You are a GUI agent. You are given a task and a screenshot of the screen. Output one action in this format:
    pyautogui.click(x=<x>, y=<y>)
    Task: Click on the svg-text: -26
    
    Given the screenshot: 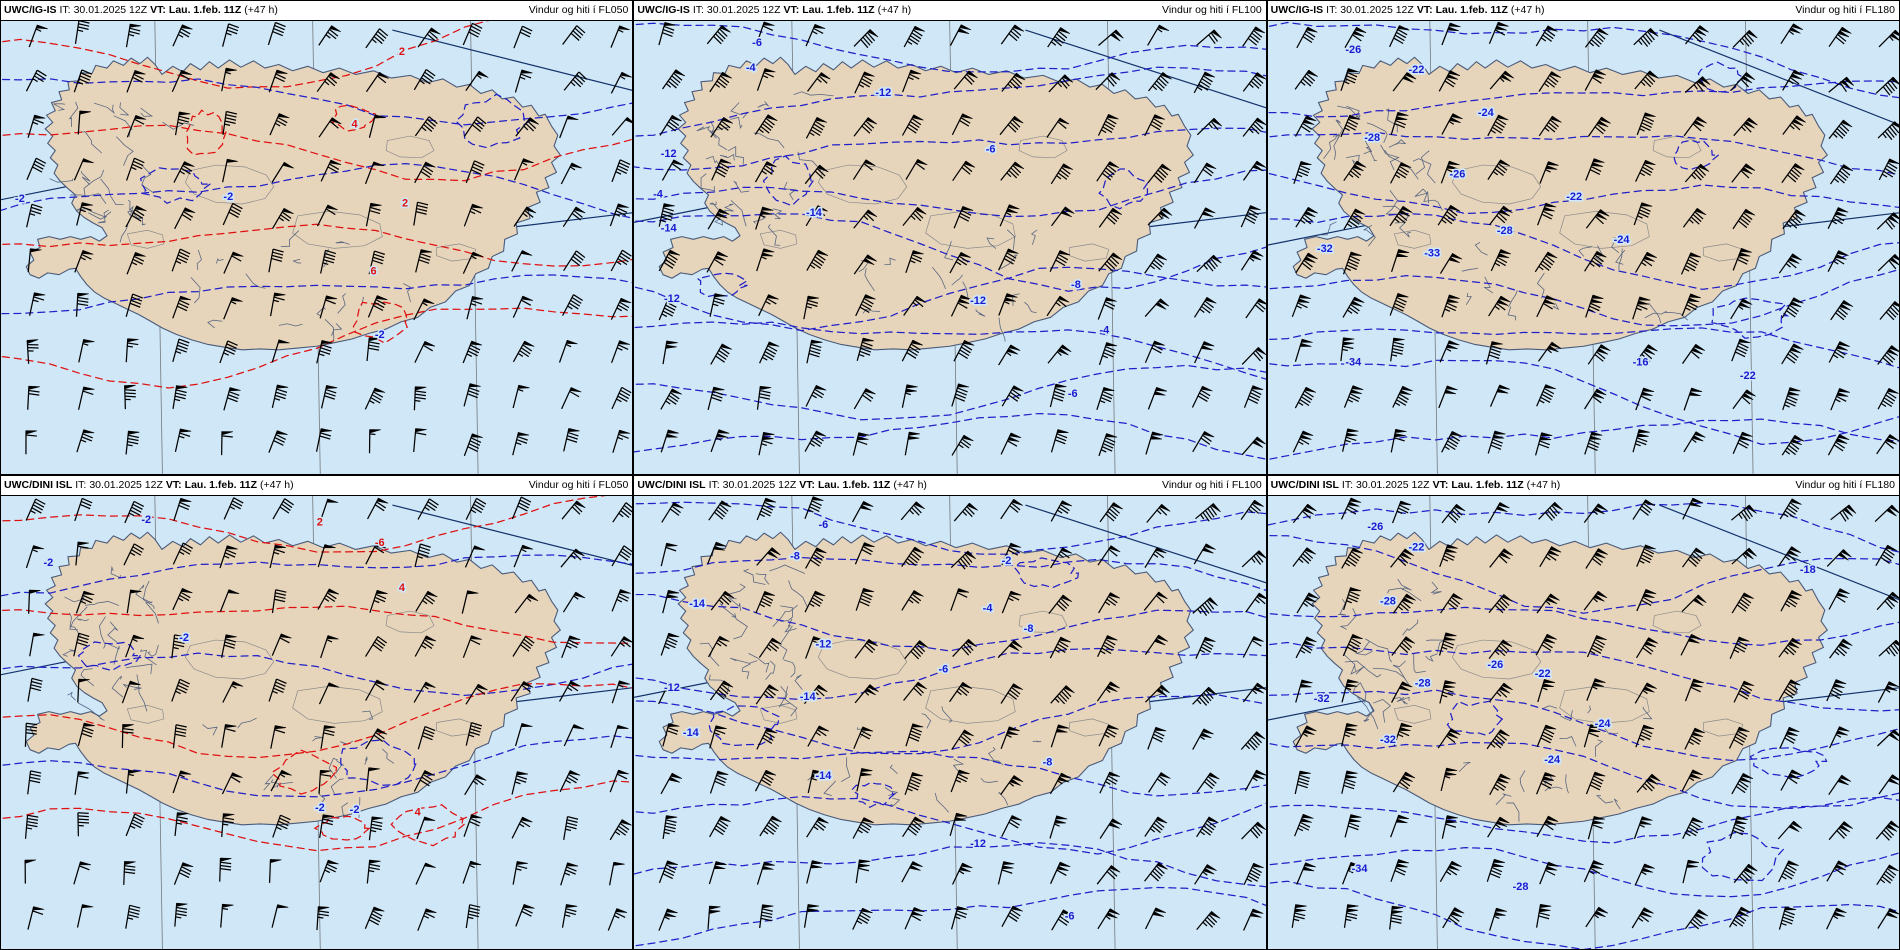 What is the action you would take?
    pyautogui.click(x=1457, y=174)
    